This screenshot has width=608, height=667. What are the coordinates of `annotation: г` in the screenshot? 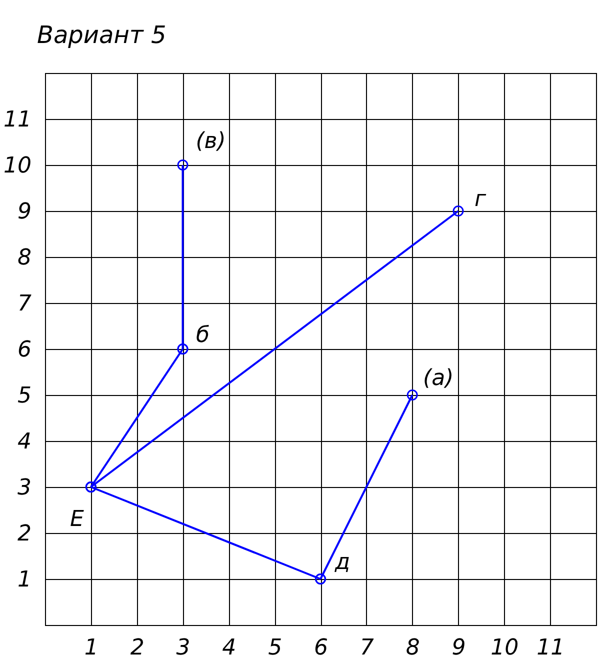 It's located at (480, 199).